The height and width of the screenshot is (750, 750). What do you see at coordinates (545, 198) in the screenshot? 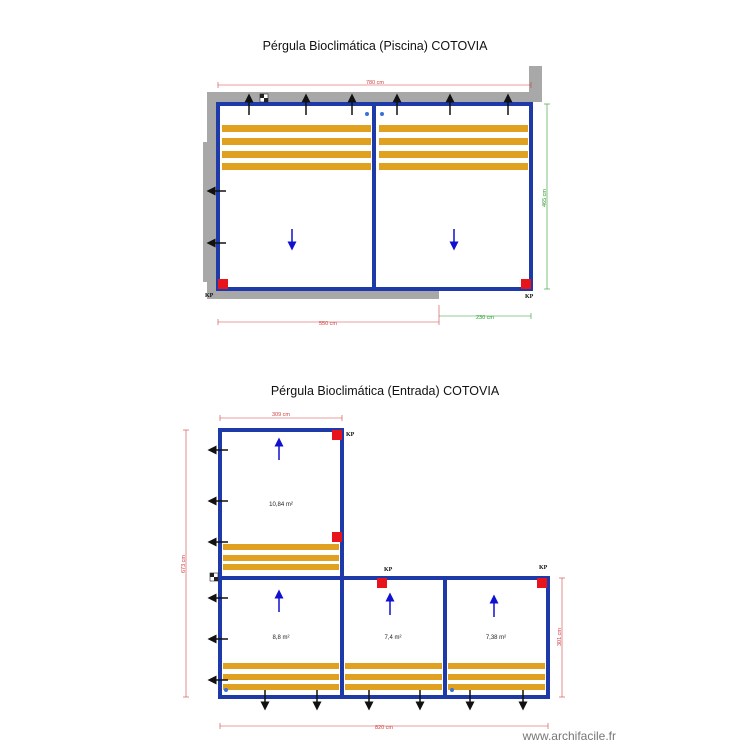
I see `dim-label-right: 465 cm` at bounding box center [545, 198].